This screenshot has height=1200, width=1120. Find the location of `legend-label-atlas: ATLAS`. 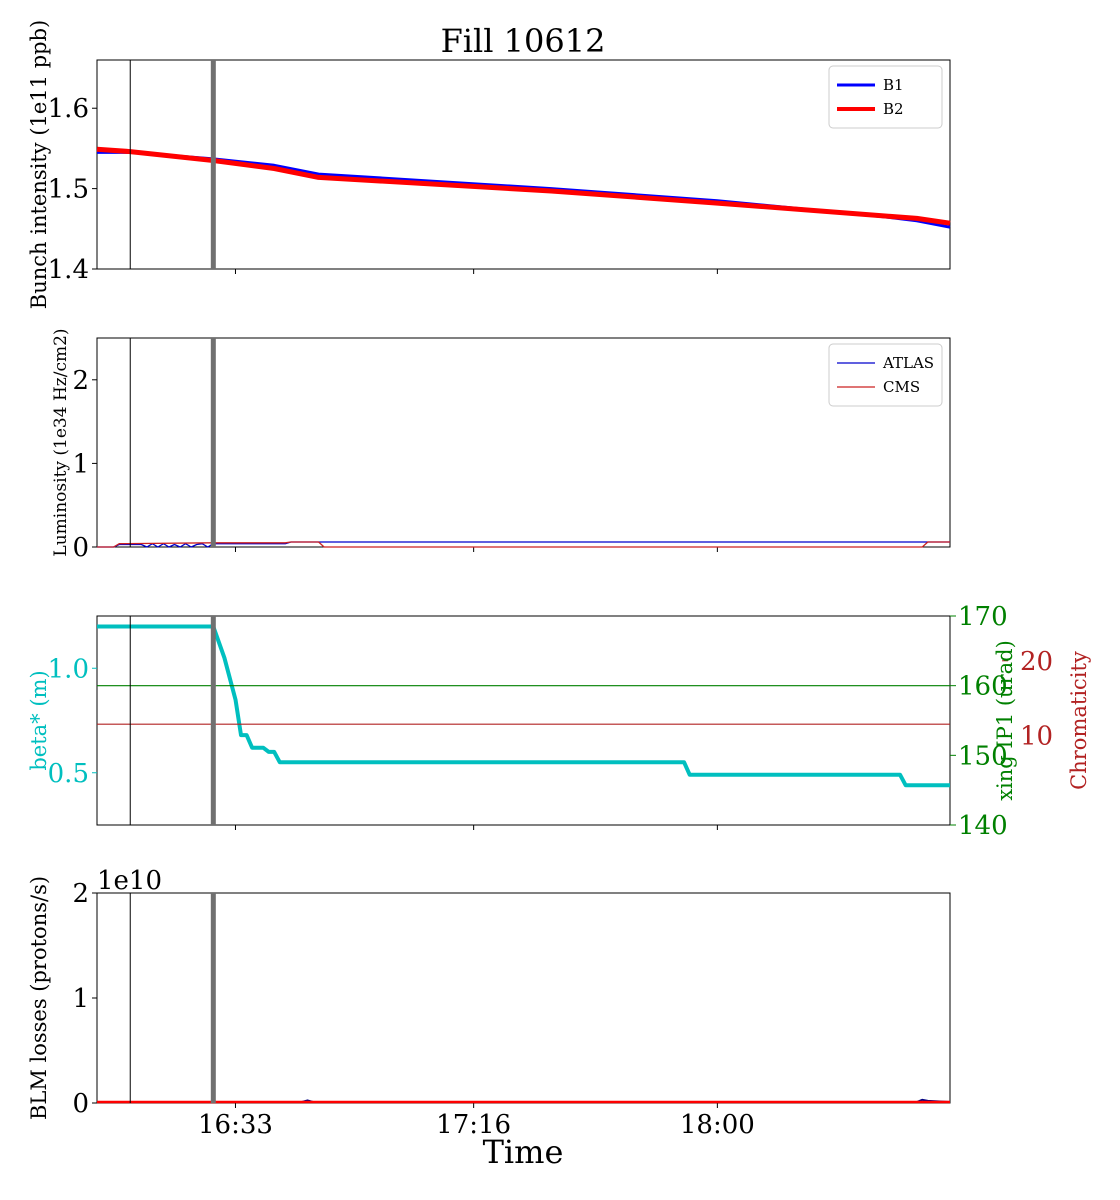

legend-label-atlas: ATLAS is located at coordinates (908, 363).